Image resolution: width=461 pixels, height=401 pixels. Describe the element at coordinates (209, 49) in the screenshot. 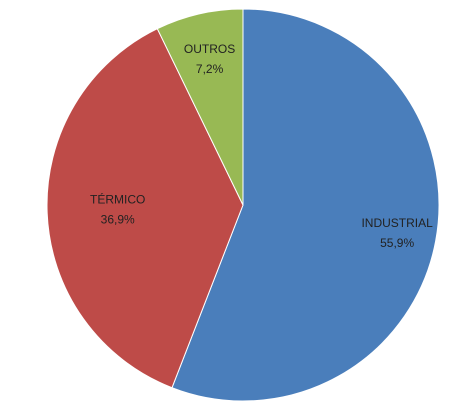

I see `slice-category: OUTROS` at that location.